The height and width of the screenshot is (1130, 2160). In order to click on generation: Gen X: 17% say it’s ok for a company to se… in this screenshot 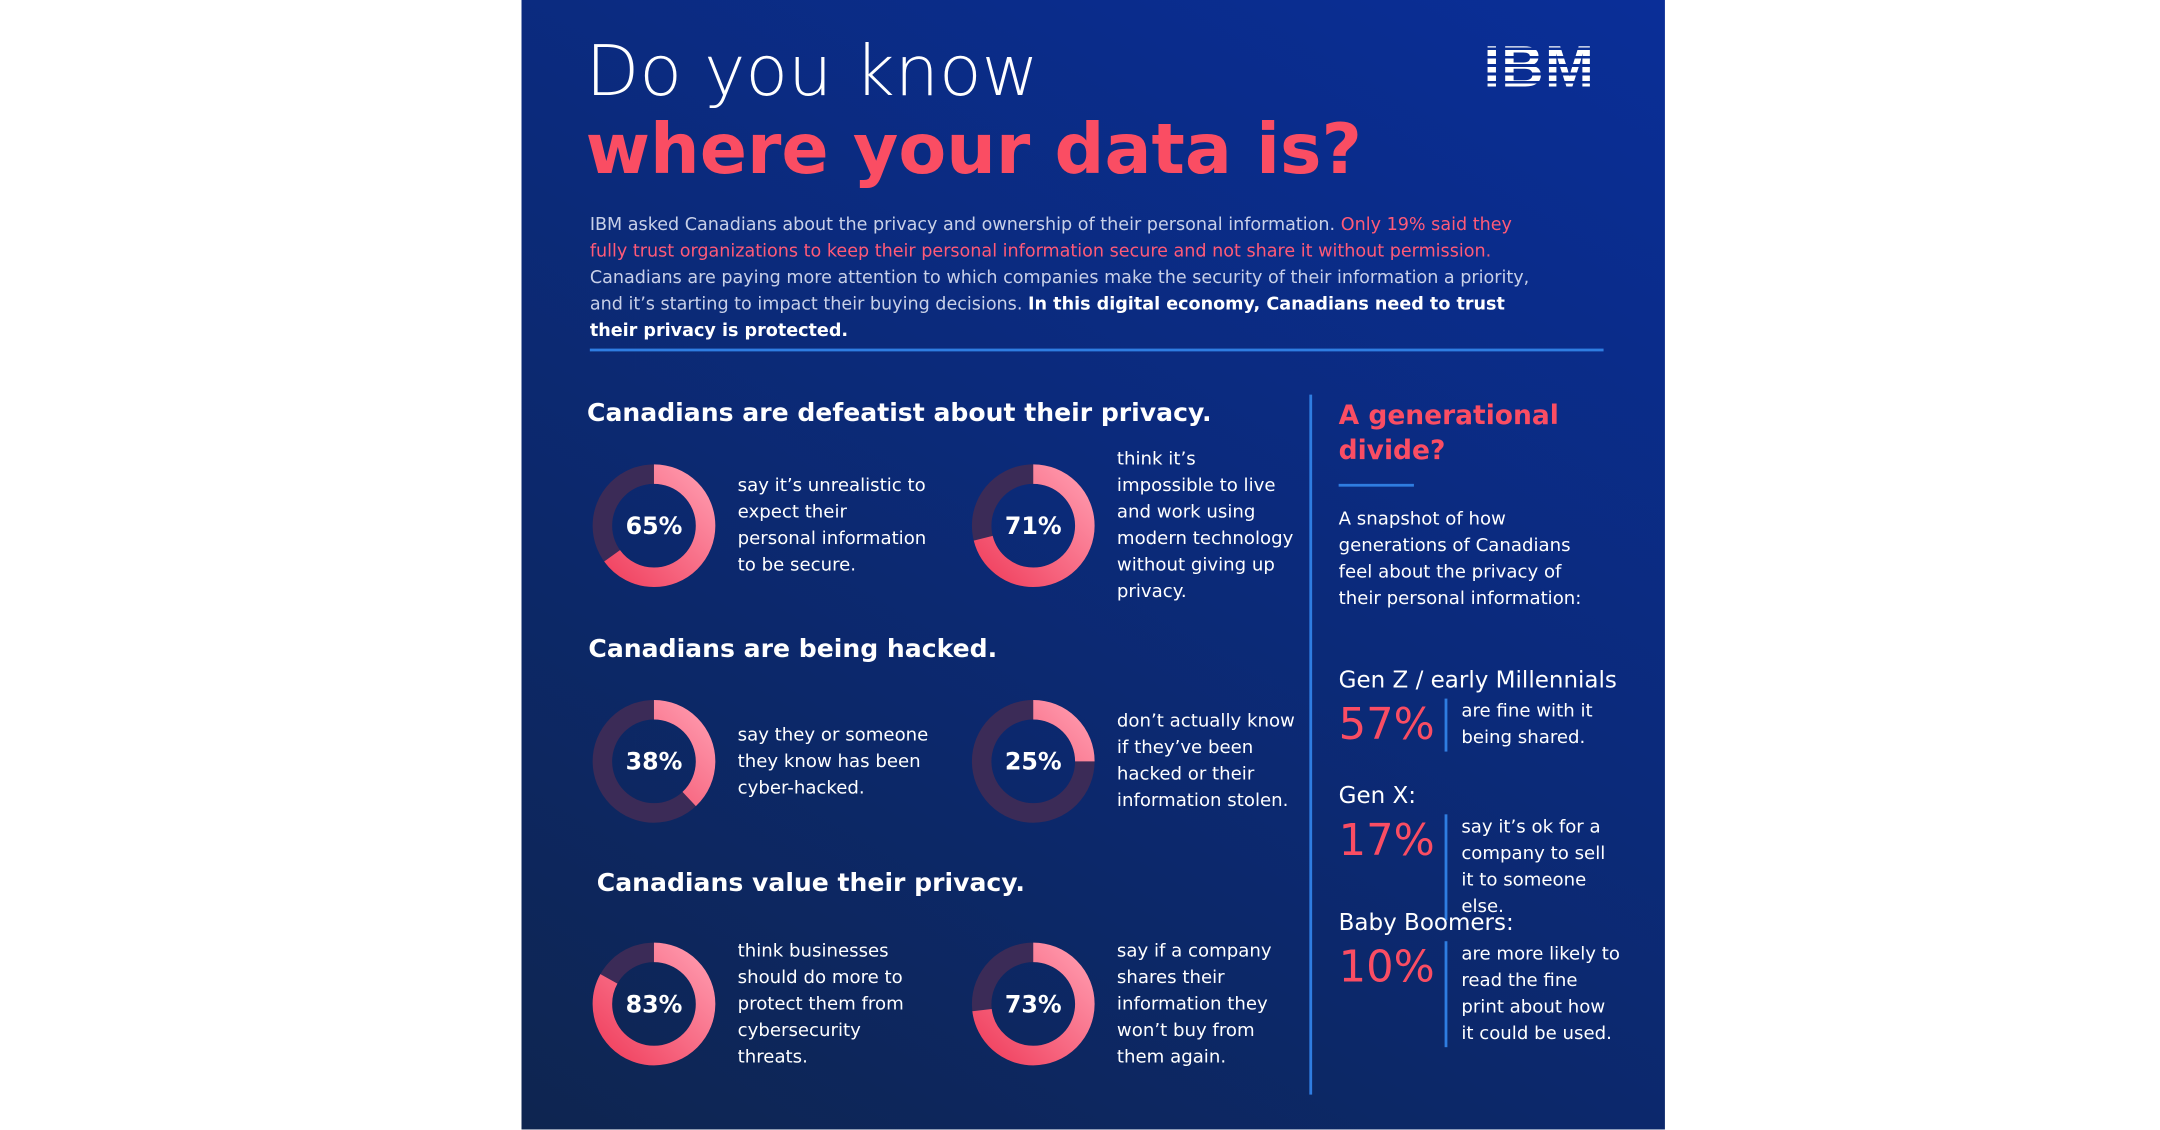, I will do `click(1480, 851)`.